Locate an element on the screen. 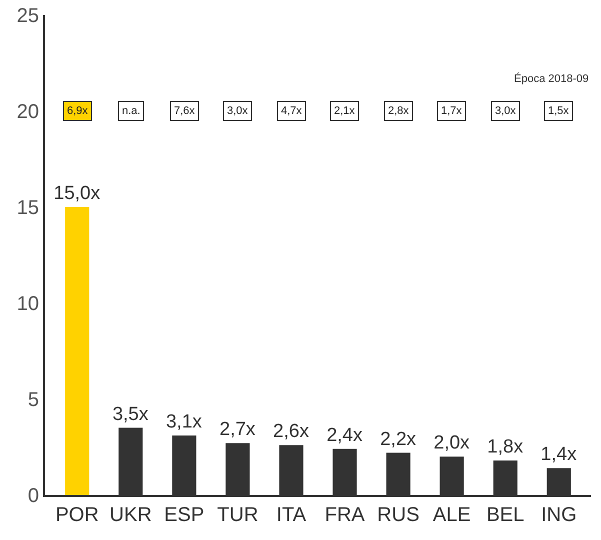 Image resolution: width=601 pixels, height=540 pixels. data-label: 2,7x is located at coordinates (238, 429).